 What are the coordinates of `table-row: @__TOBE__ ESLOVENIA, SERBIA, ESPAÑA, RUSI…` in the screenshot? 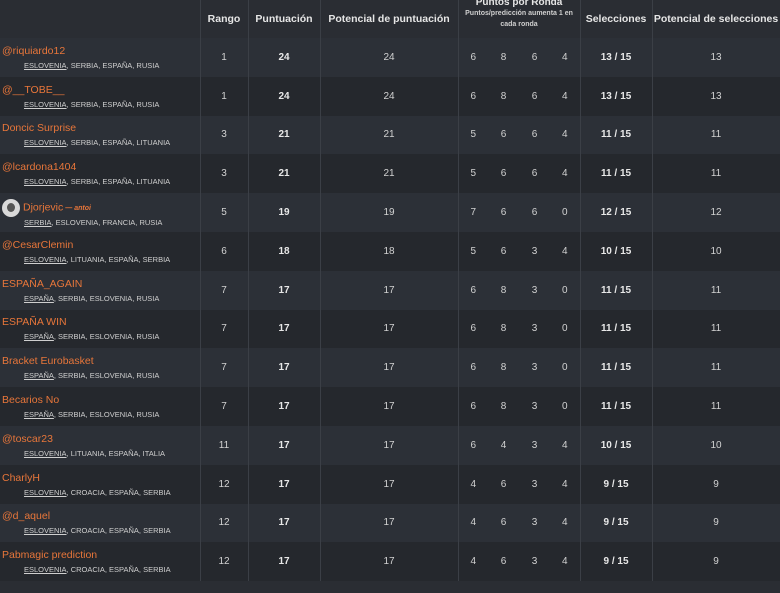 It's located at (390, 96).